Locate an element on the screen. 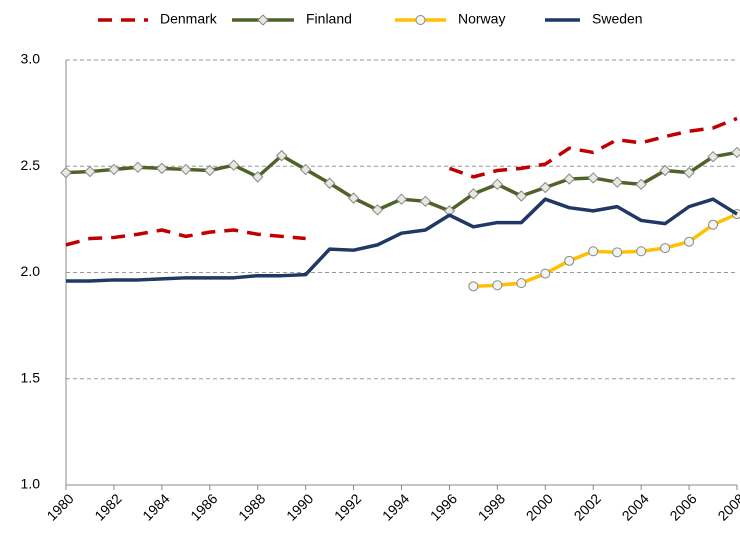 This screenshot has height=536, width=740. y-tick-label: 2.5 is located at coordinates (31, 165).